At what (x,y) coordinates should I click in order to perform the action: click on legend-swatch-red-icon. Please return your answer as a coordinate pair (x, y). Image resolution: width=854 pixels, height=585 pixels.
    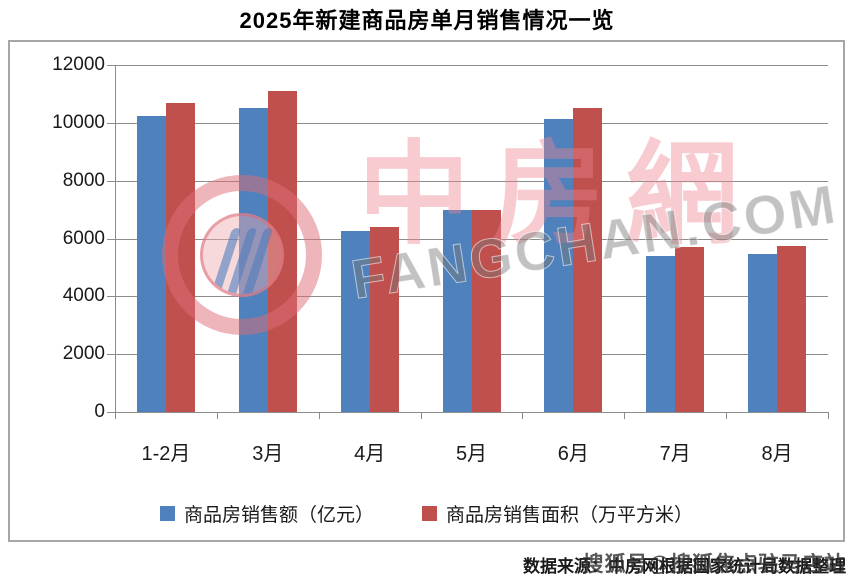
    Looking at the image, I should click on (429, 513).